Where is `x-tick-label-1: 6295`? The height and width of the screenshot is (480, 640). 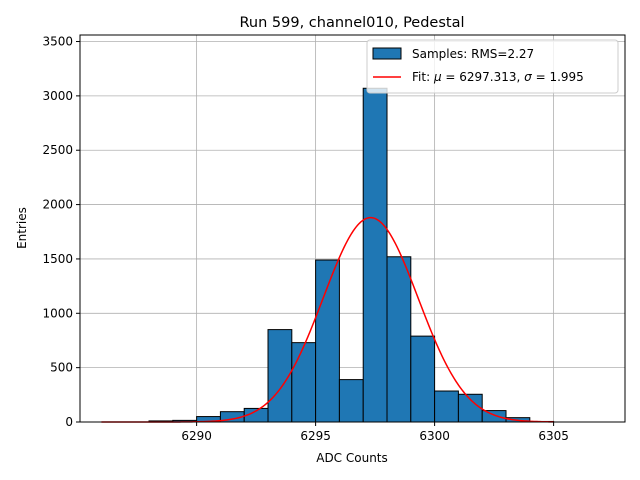 x-tick-label-1: 6295 is located at coordinates (315, 436).